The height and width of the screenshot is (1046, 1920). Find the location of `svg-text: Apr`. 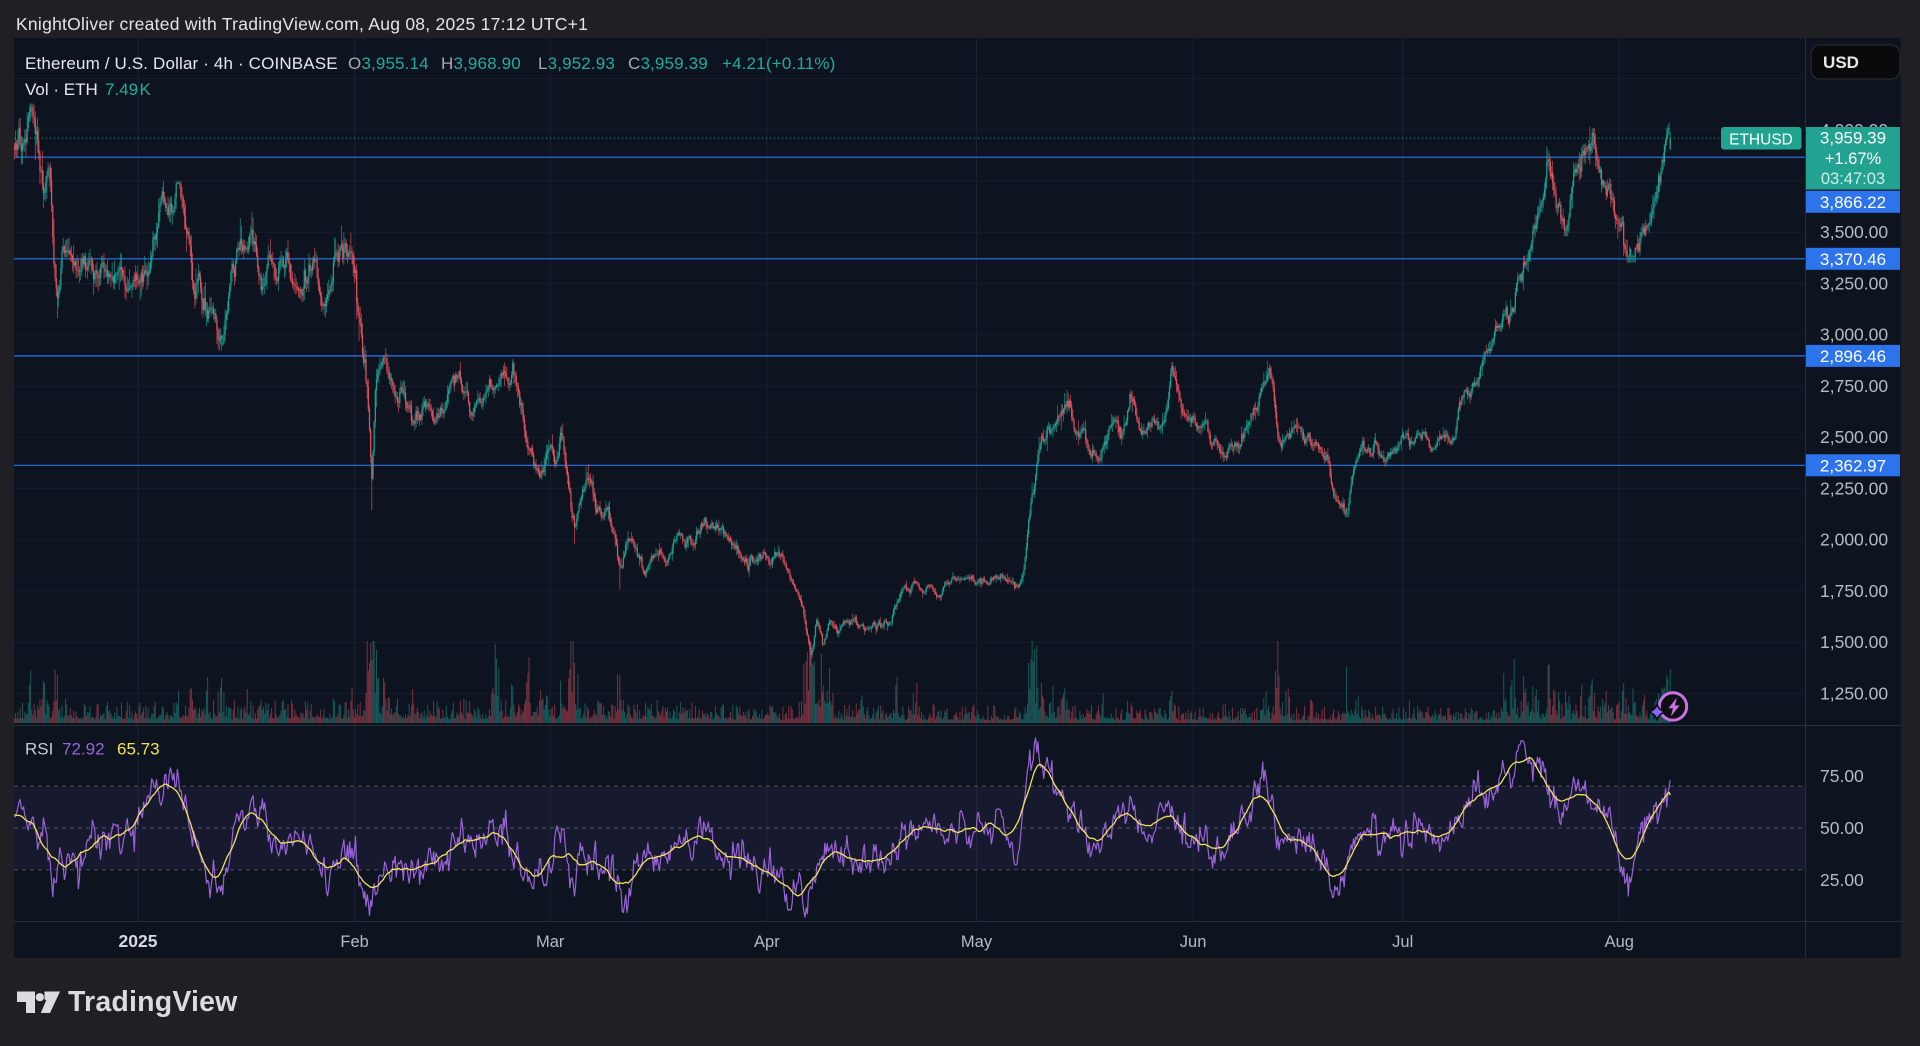

svg-text: Apr is located at coordinates (767, 942).